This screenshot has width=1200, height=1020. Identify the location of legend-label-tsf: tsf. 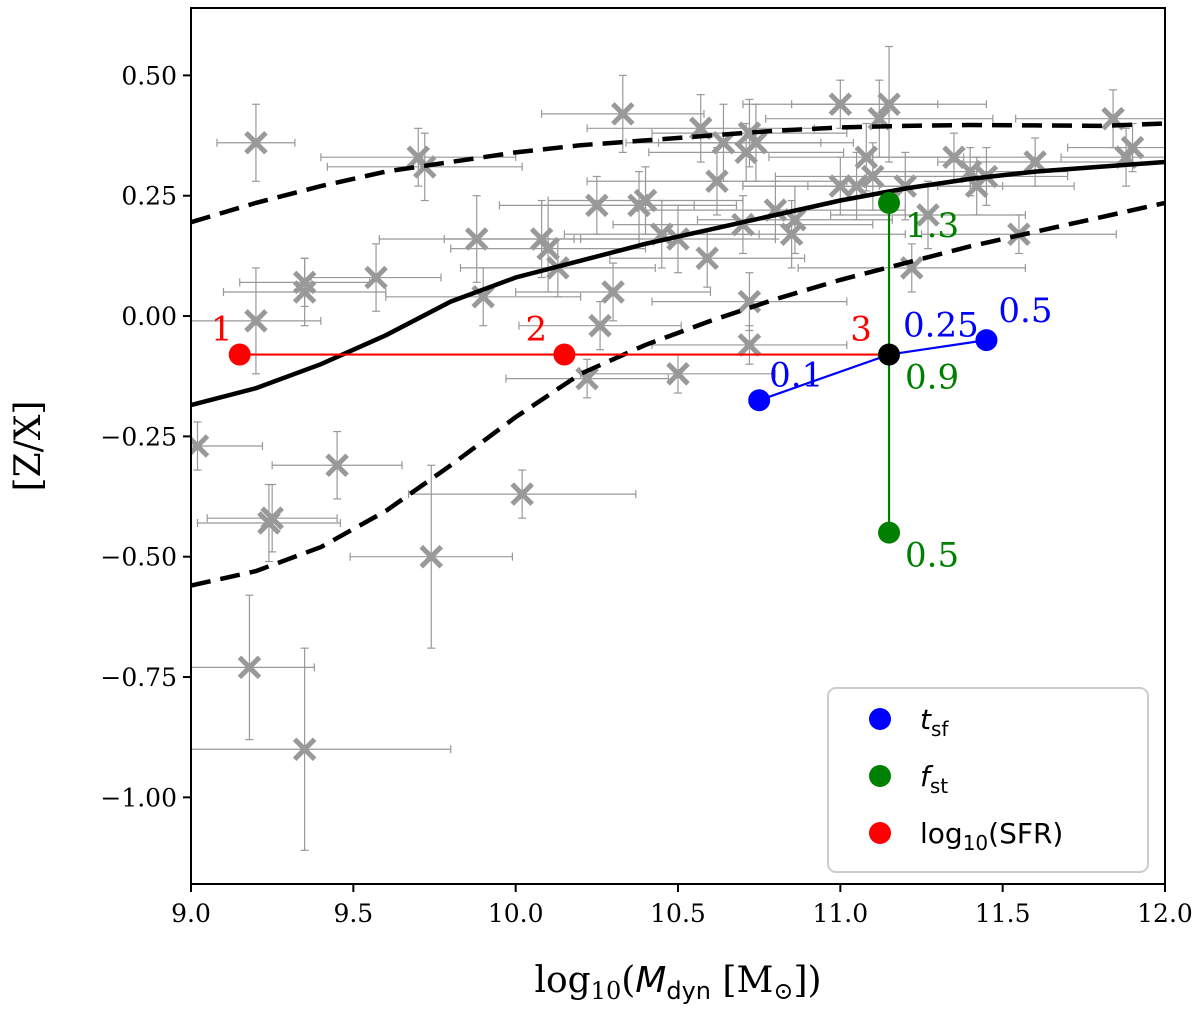
(934, 722).